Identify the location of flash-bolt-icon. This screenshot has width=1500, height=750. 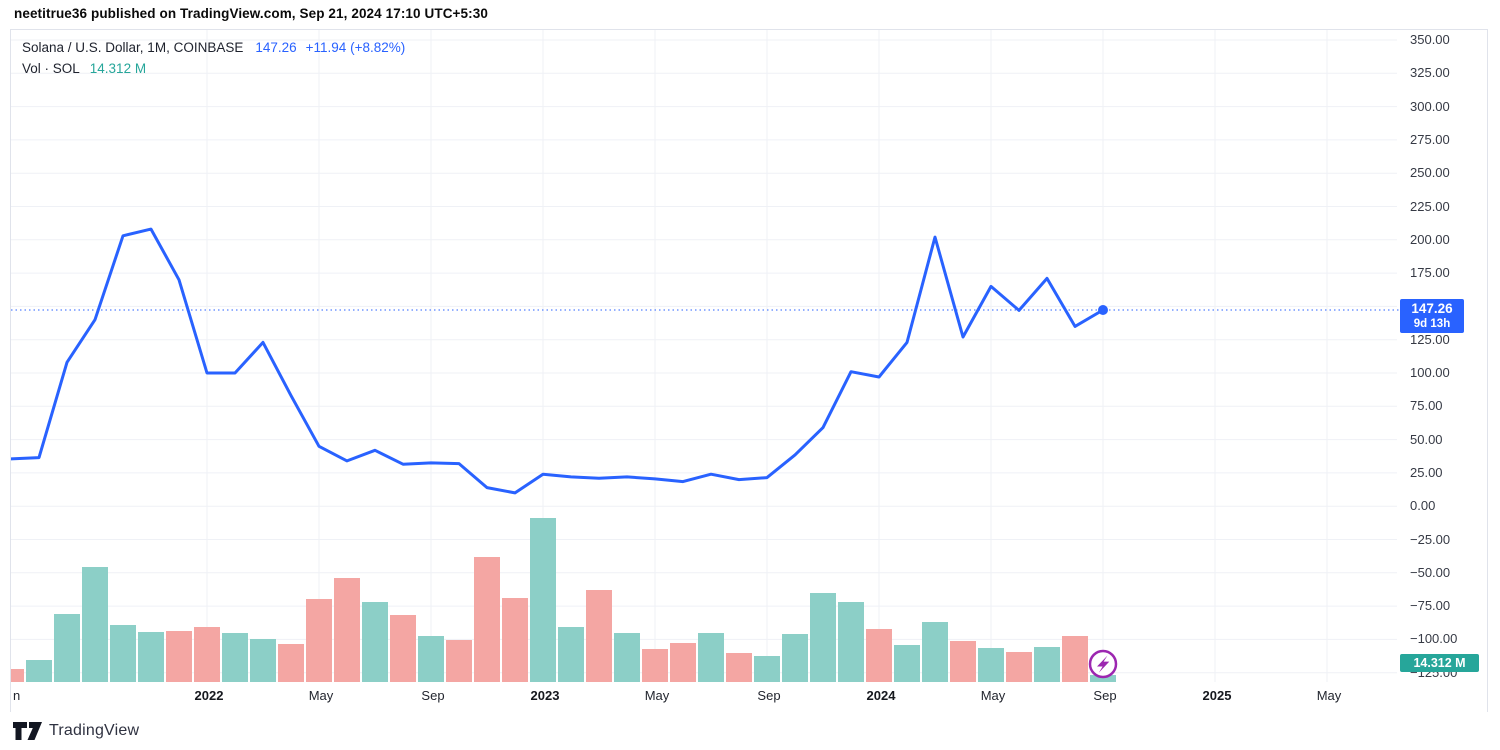
(1103, 664).